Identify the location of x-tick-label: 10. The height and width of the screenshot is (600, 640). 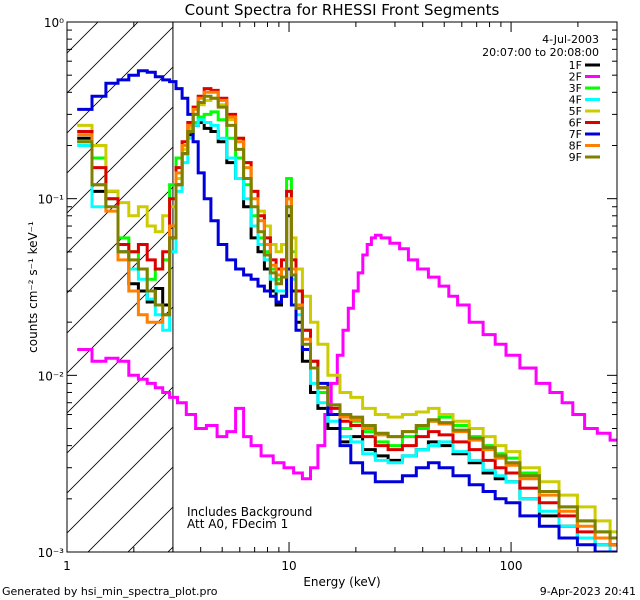
(288, 566).